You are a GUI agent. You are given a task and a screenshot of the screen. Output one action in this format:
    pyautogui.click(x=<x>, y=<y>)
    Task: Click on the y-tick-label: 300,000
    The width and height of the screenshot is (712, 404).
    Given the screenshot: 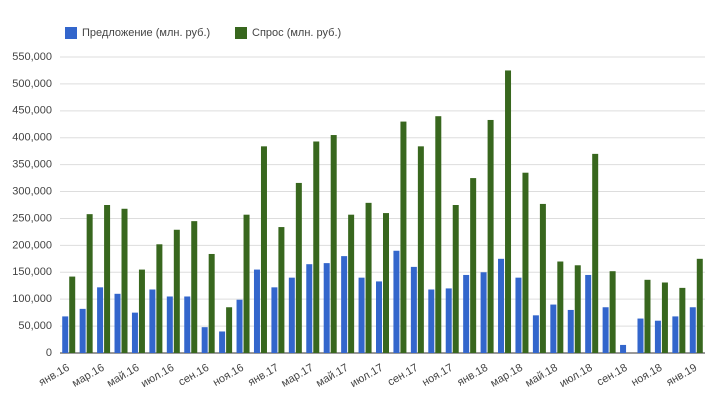 What is the action you would take?
    pyautogui.click(x=32, y=191)
    